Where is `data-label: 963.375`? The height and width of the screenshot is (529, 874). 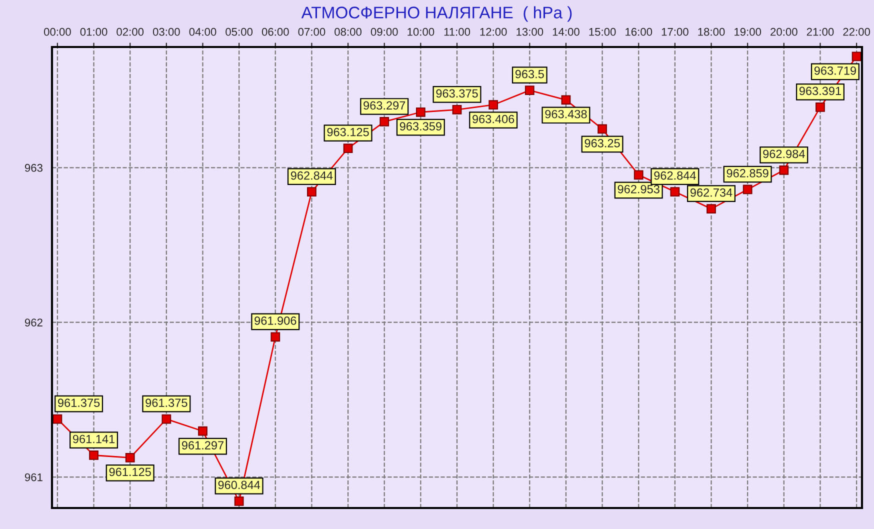 data-label: 963.375 is located at coordinates (457, 93).